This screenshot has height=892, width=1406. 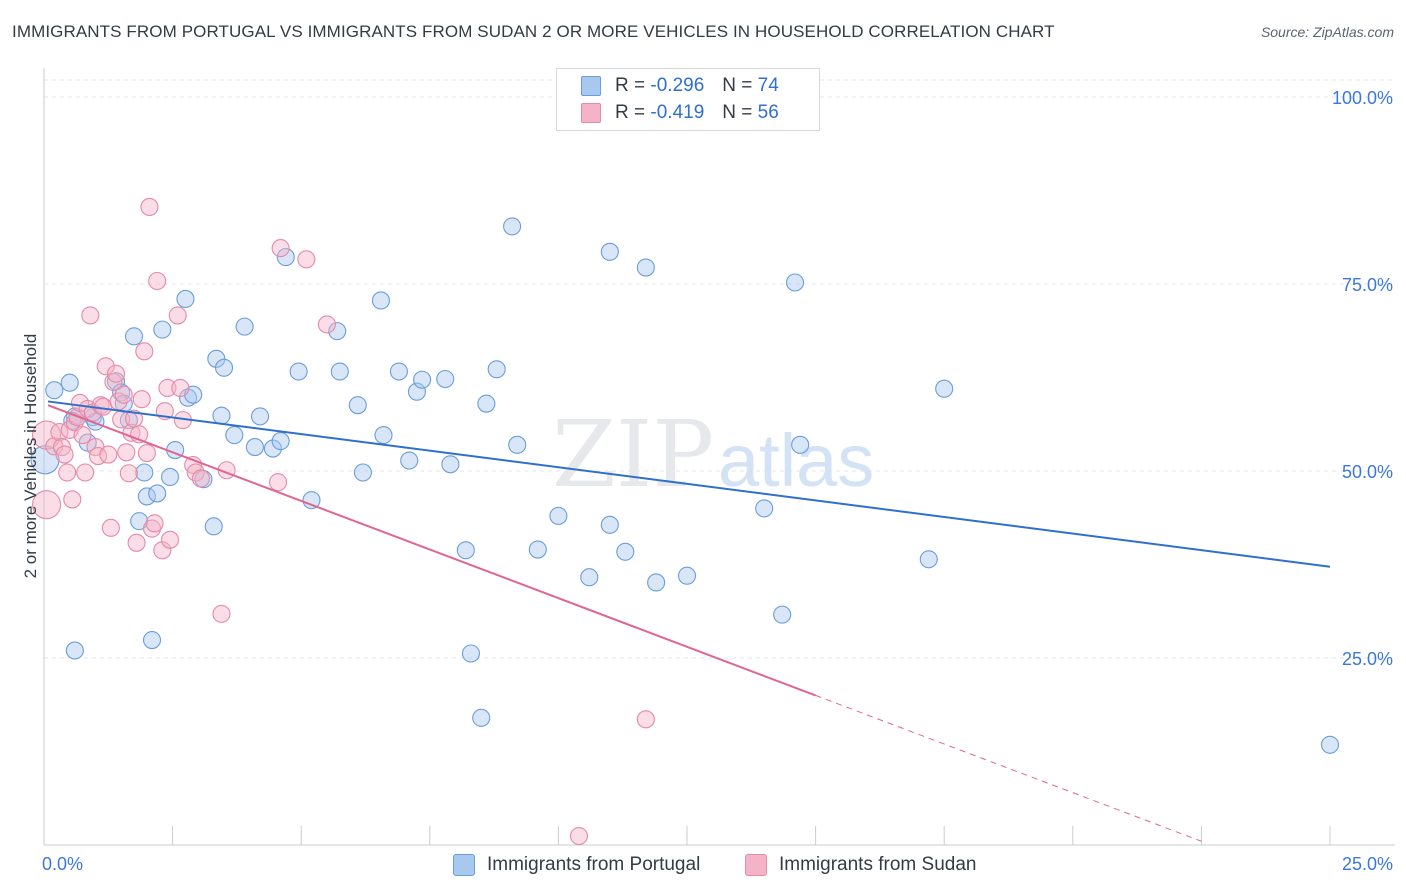 What do you see at coordinates (1367, 864) in the screenshot?
I see `x-tick-label: 25.0%` at bounding box center [1367, 864].